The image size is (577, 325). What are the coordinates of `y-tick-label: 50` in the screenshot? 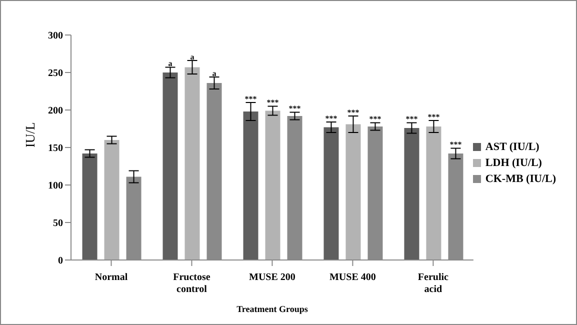 It's located at (58, 224).